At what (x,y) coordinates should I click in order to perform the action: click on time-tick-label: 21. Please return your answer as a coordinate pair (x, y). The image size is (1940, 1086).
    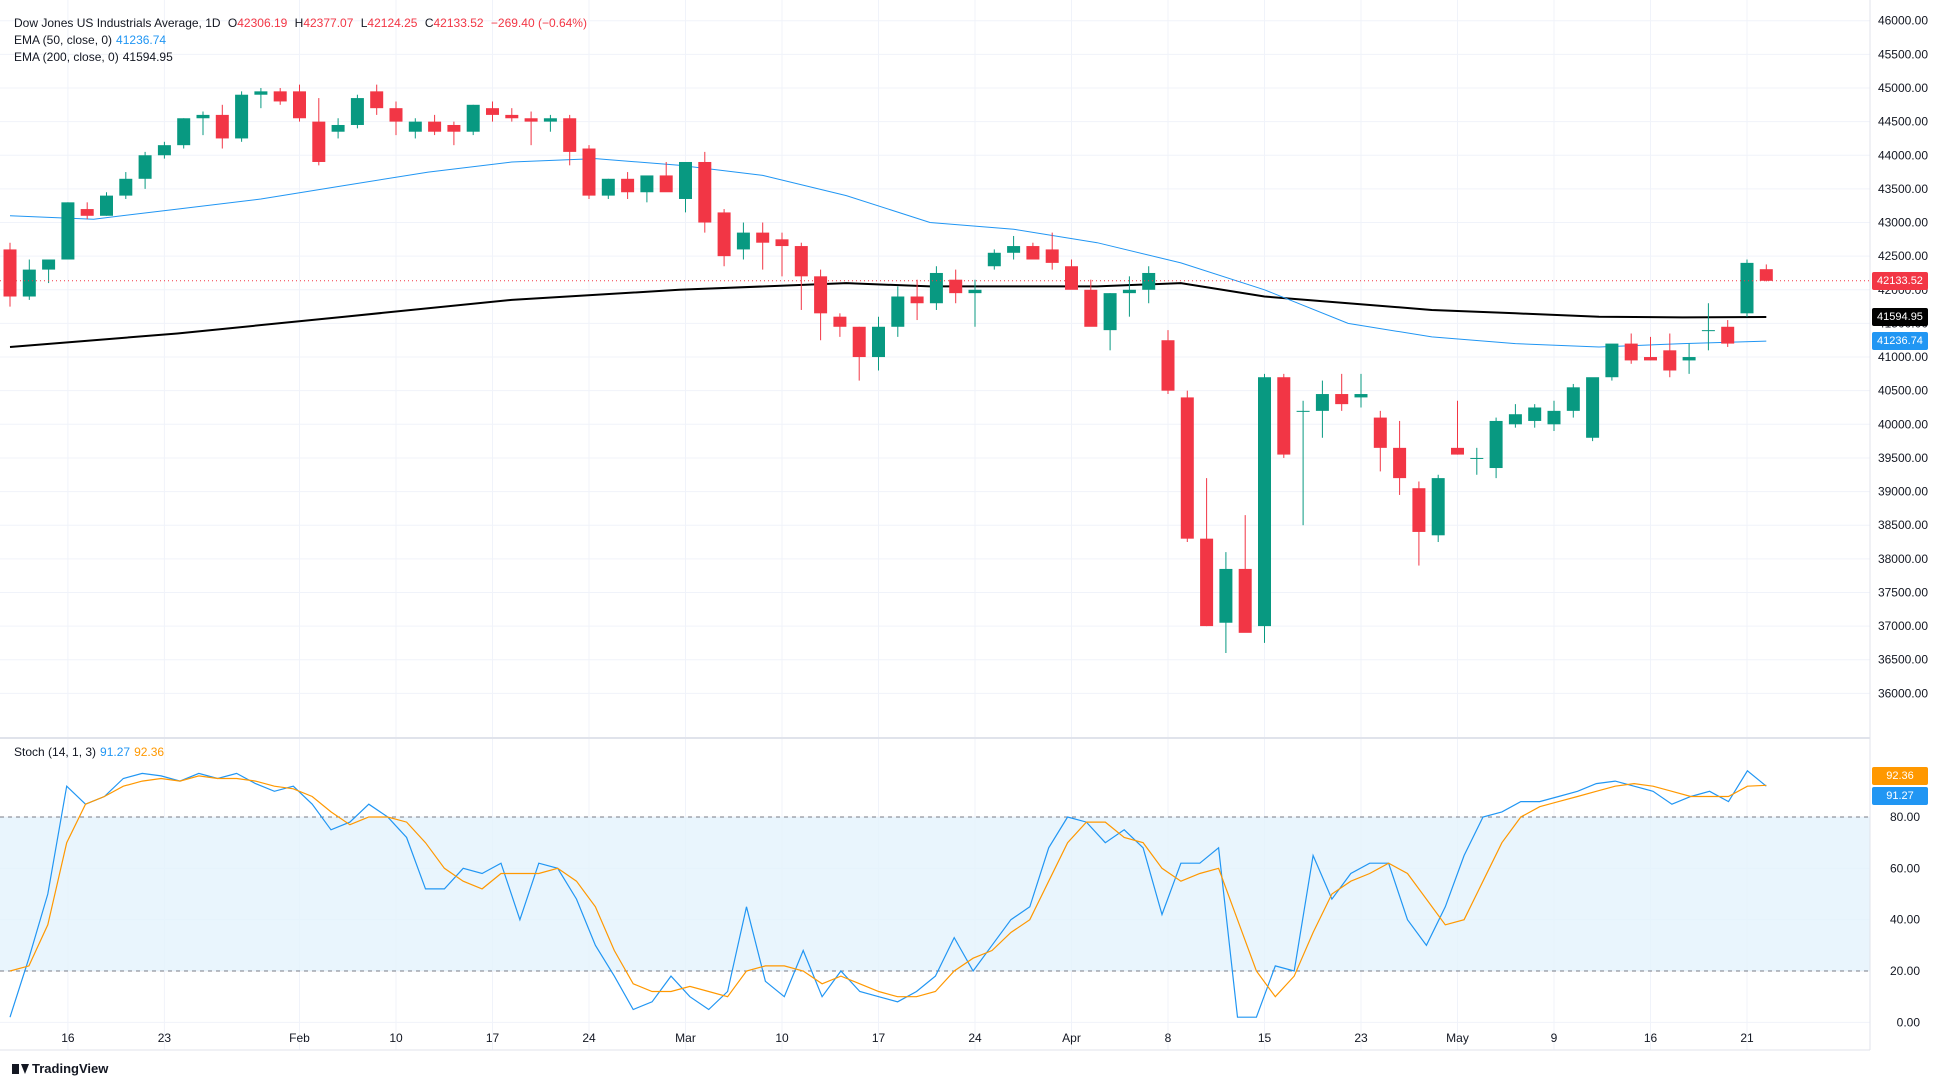
    Looking at the image, I should click on (1747, 1038).